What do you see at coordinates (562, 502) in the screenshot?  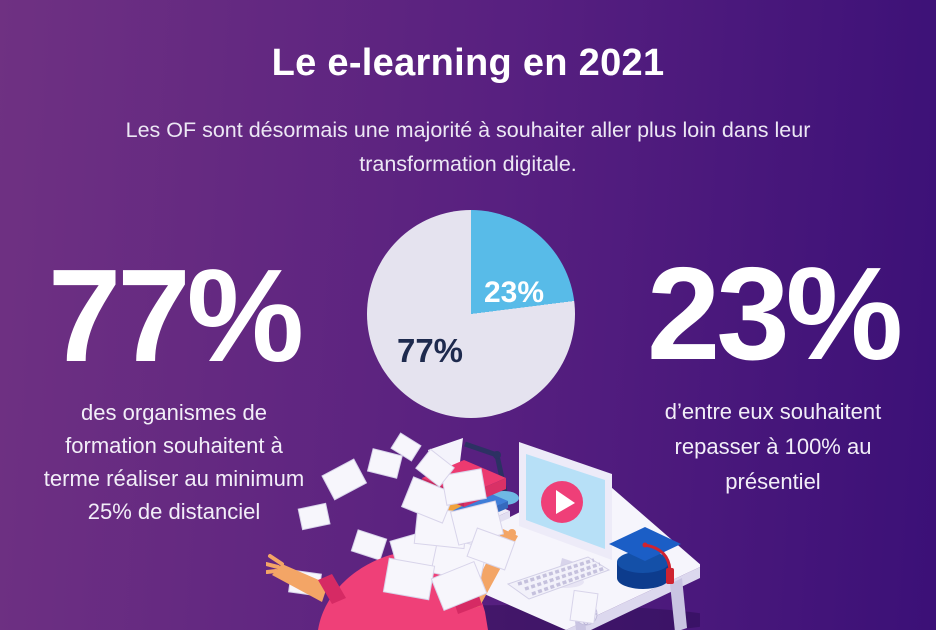 I see `play-button-icon` at bounding box center [562, 502].